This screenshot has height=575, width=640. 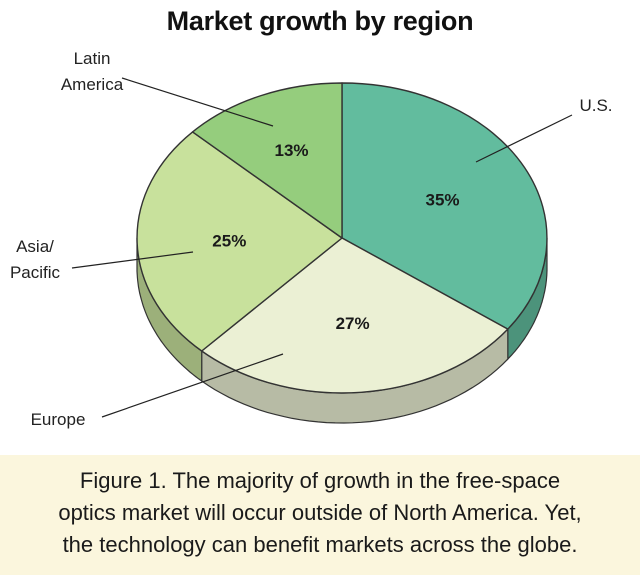 I want to click on slice-value-label: 13%, so click(x=291, y=150).